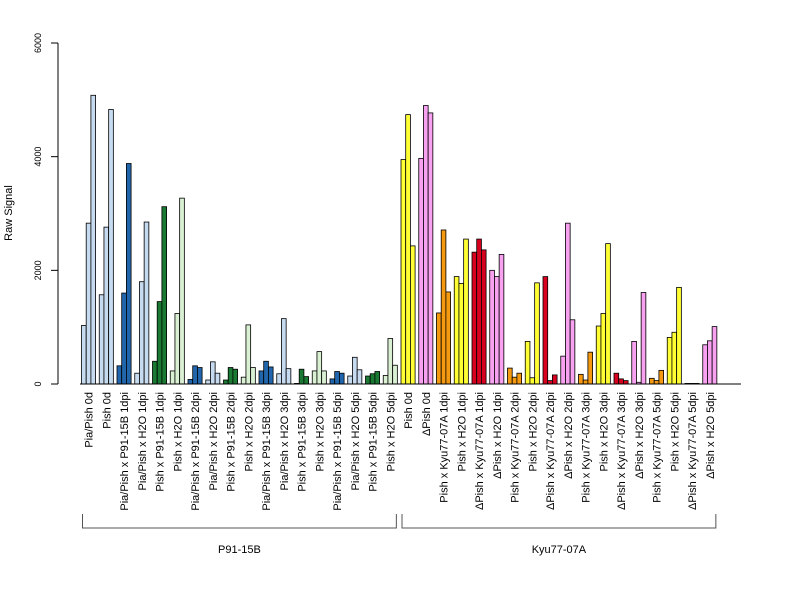 The height and width of the screenshot is (600, 800). Describe the element at coordinates (445, 447) in the screenshot. I see `x-tick-label: Pish x Kyu77-07A 1dpi` at that location.